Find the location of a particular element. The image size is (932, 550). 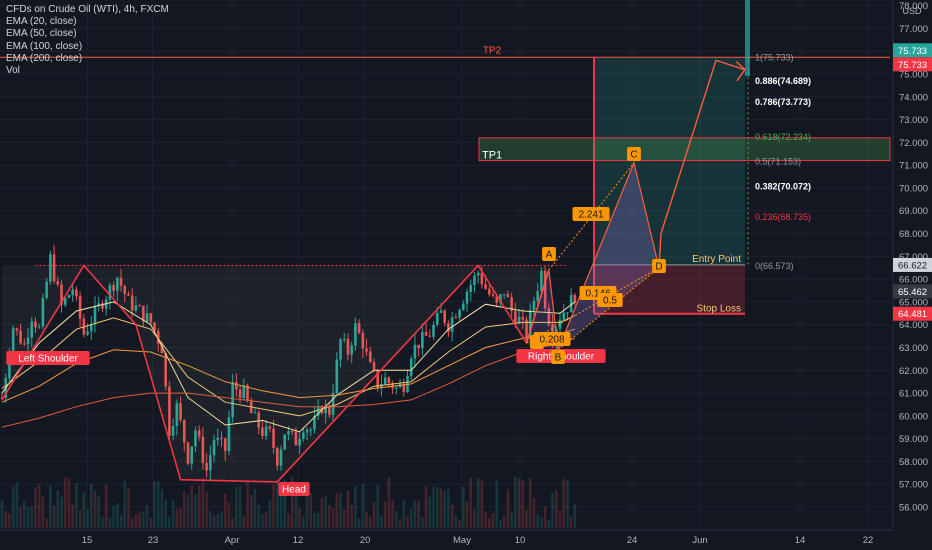

harmonic-ratio-bg is located at coordinates (552, 339).